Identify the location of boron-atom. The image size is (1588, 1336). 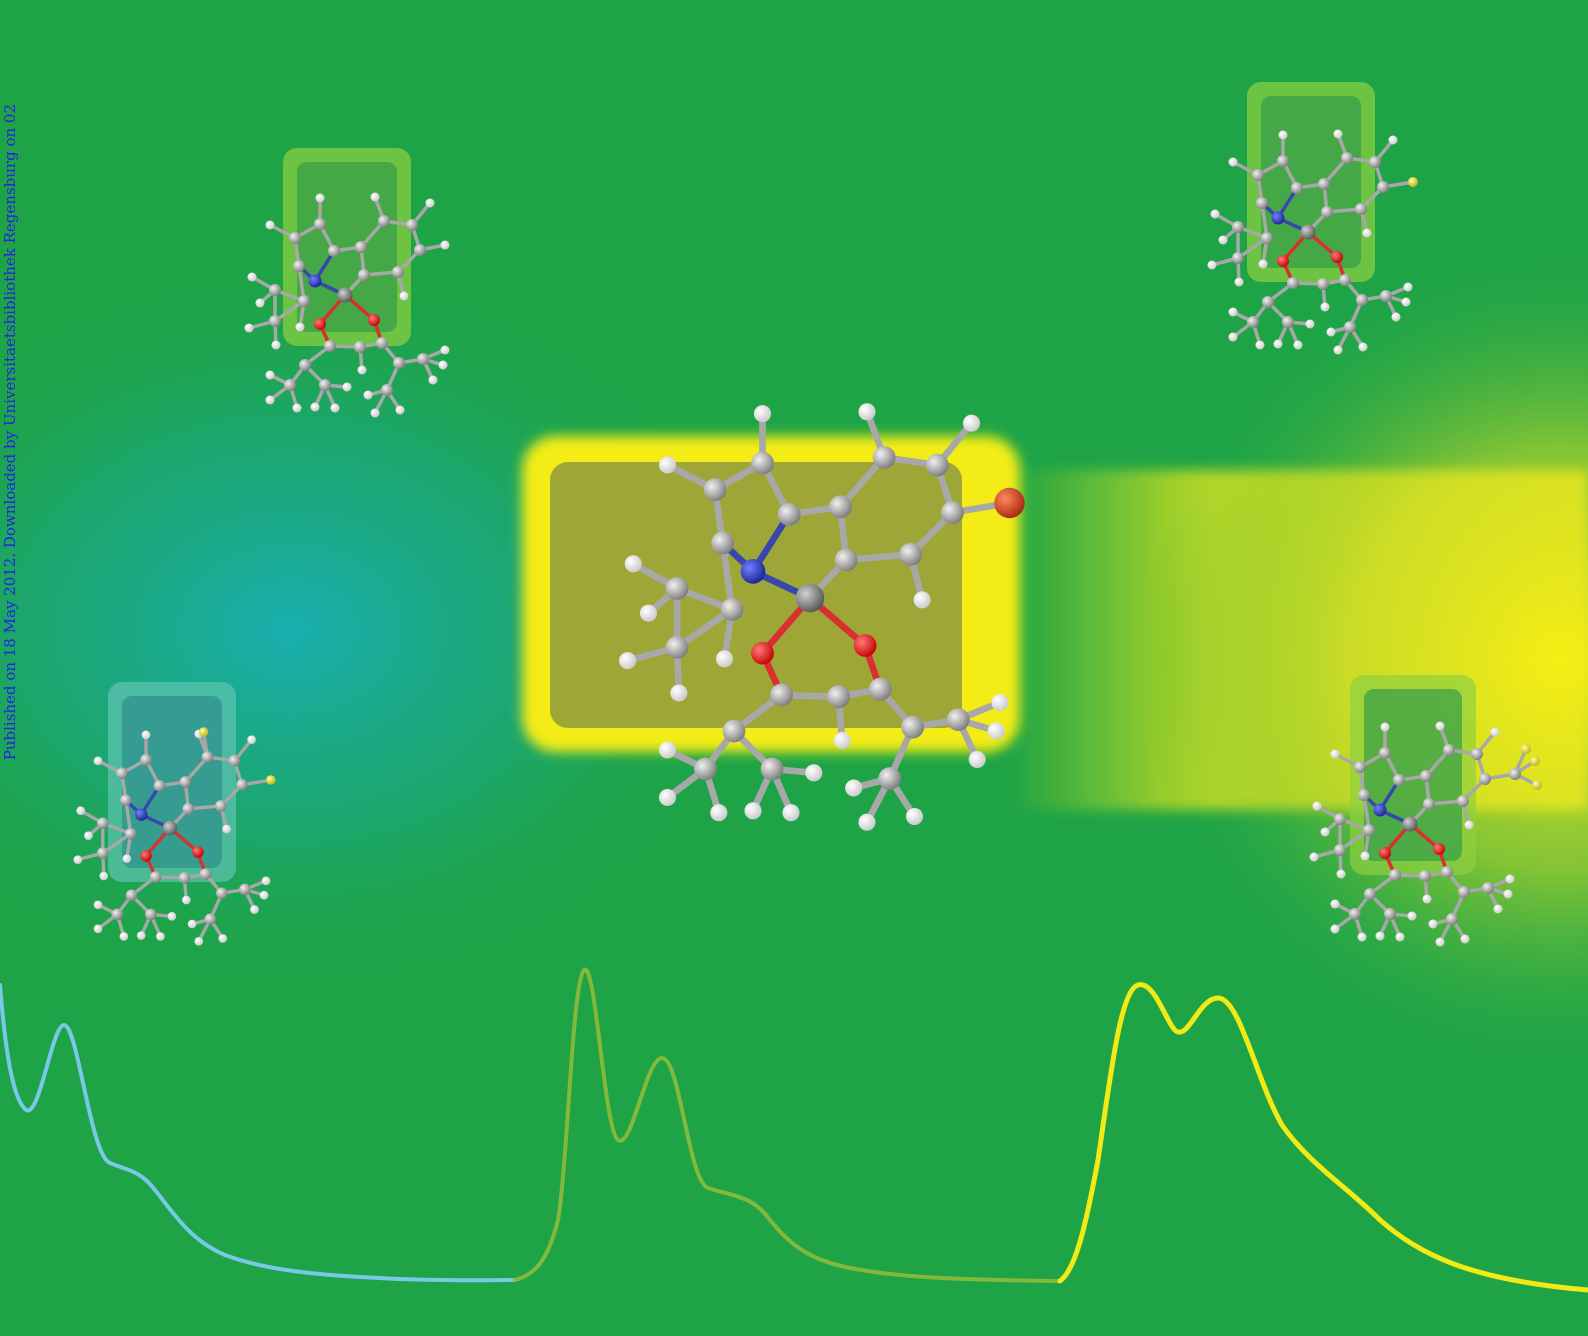
(1308, 232).